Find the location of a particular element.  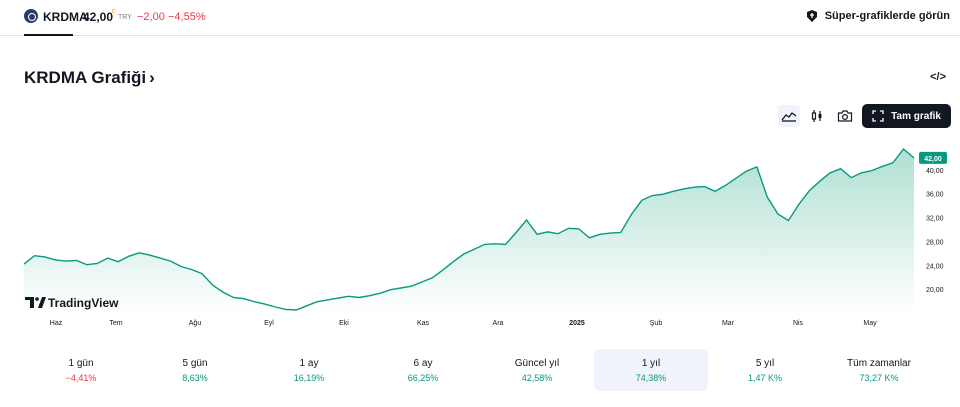

screenshot-button is located at coordinates (845, 116).